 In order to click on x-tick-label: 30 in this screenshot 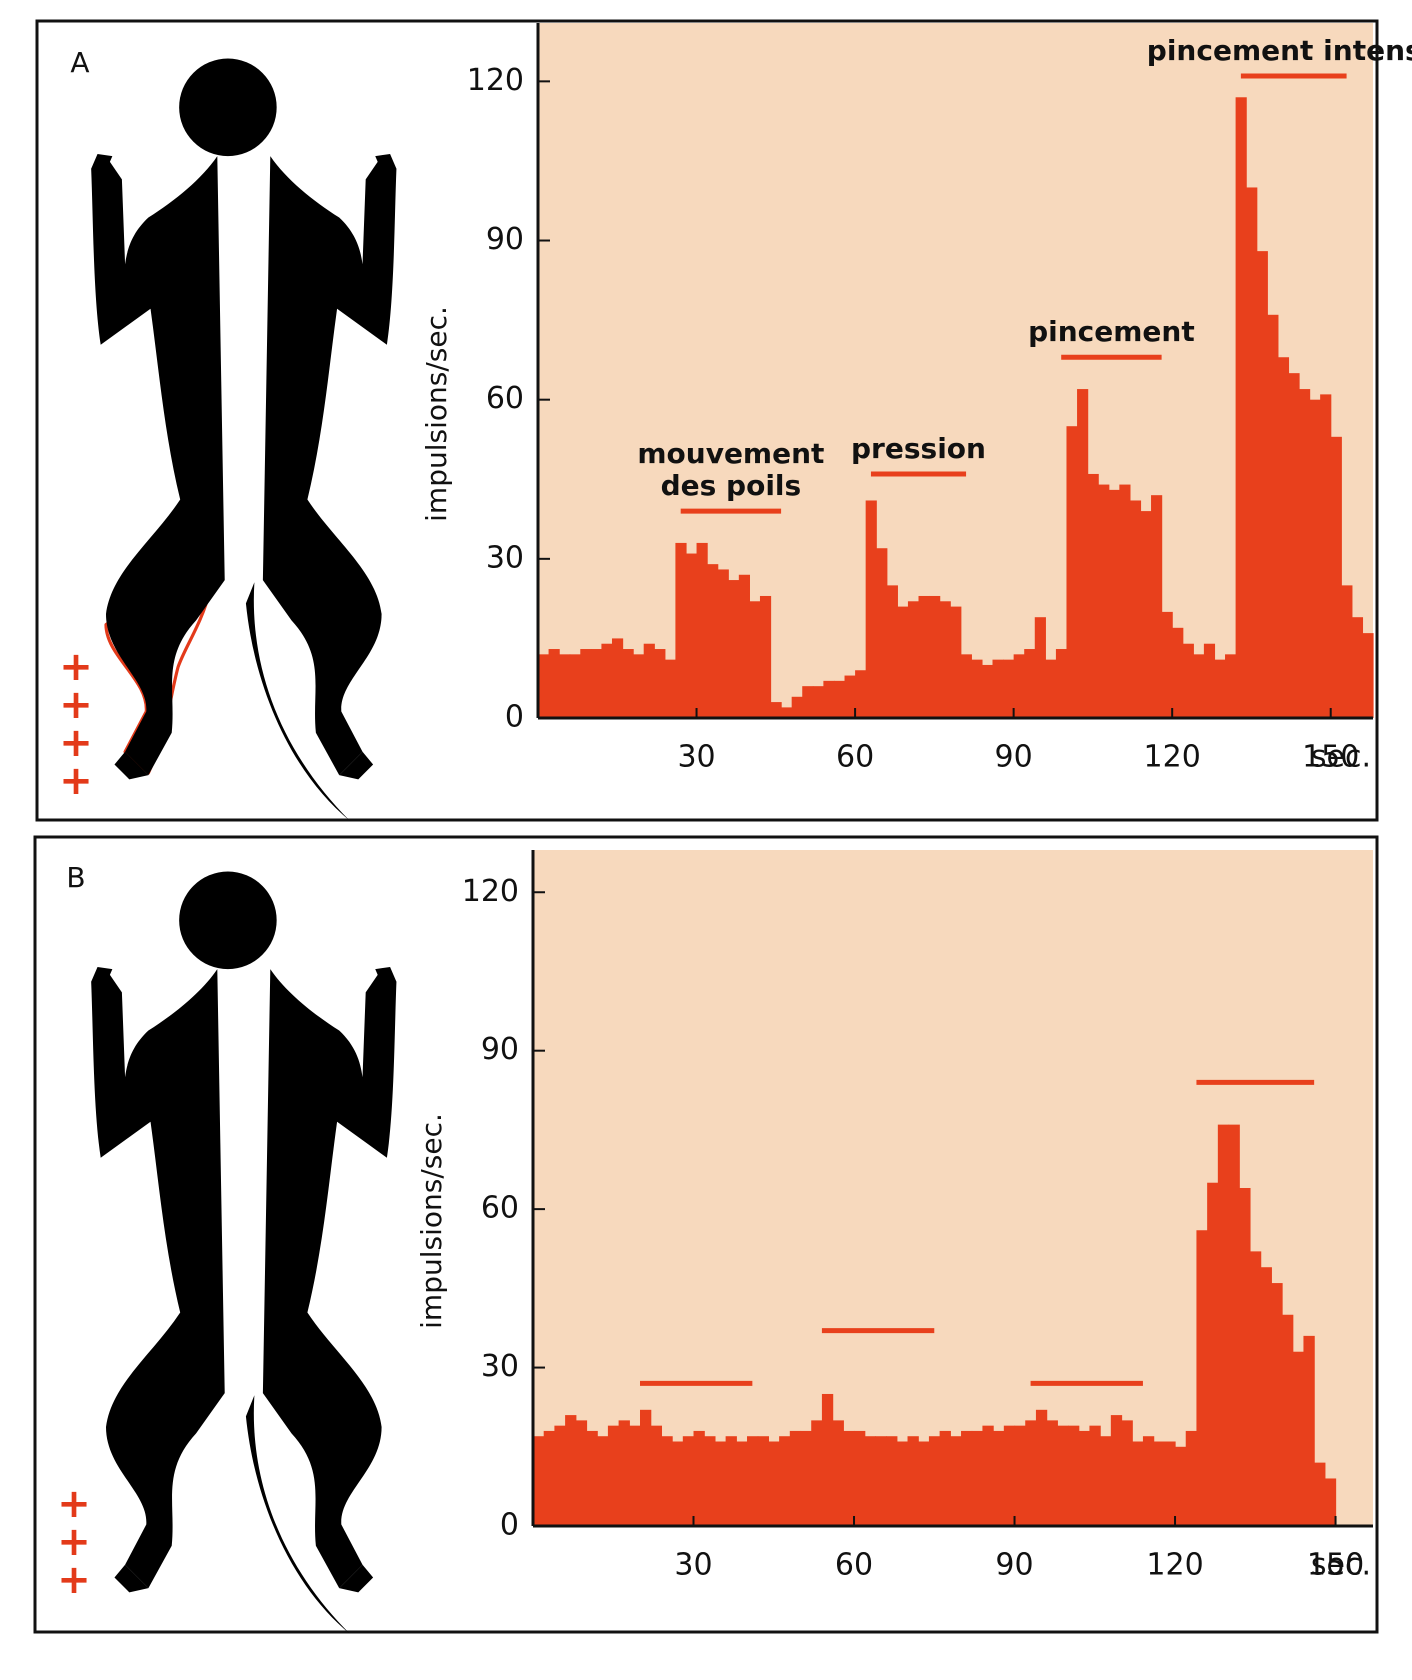, I will do `click(696, 757)`.